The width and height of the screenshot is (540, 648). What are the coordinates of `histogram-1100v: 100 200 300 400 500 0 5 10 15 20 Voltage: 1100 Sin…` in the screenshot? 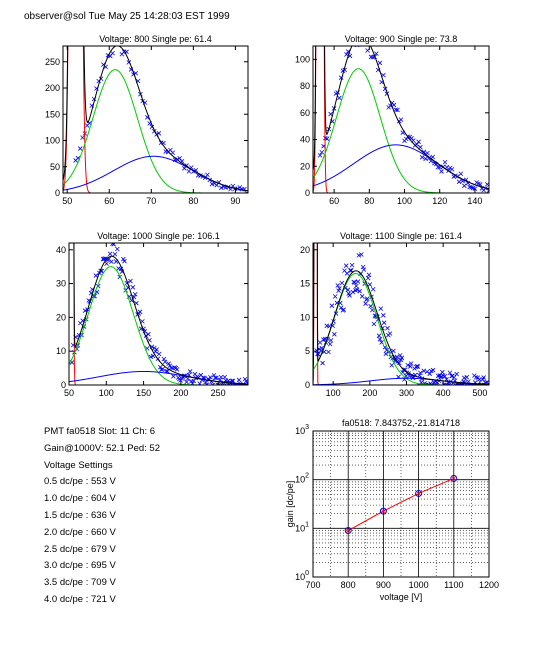 It's located at (395, 314).